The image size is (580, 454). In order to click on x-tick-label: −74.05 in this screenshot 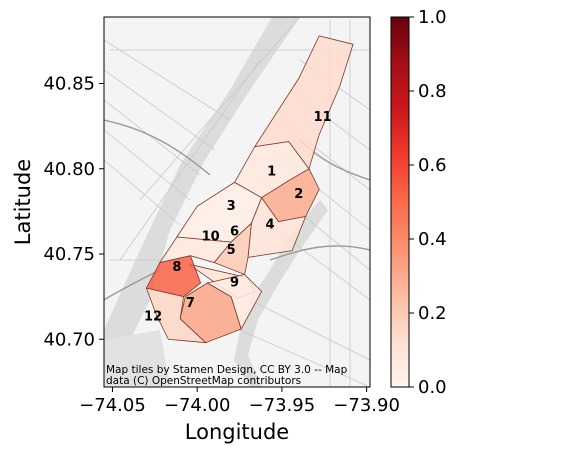, I will do `click(112, 405)`.